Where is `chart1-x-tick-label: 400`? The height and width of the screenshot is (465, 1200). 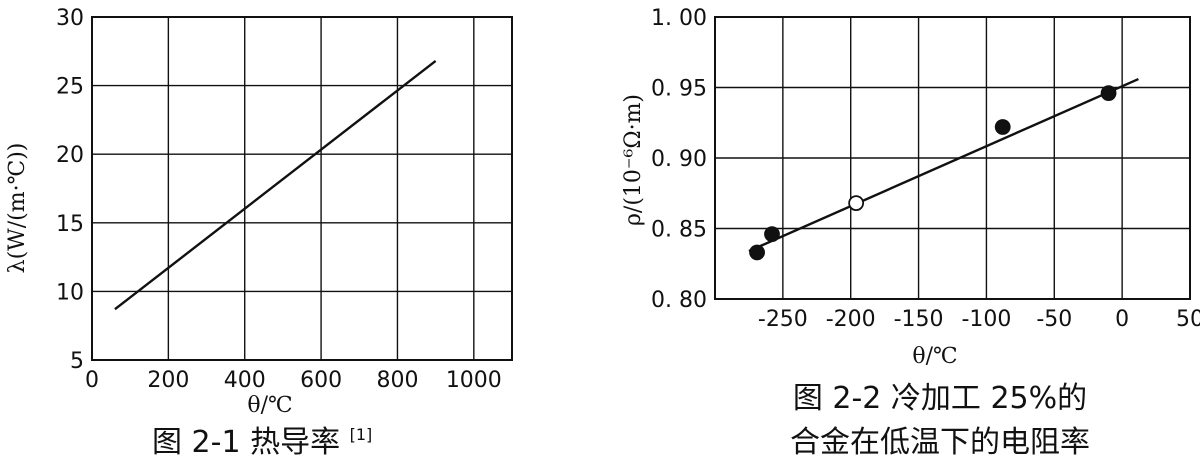
chart1-x-tick-label: 400 is located at coordinates (245, 380).